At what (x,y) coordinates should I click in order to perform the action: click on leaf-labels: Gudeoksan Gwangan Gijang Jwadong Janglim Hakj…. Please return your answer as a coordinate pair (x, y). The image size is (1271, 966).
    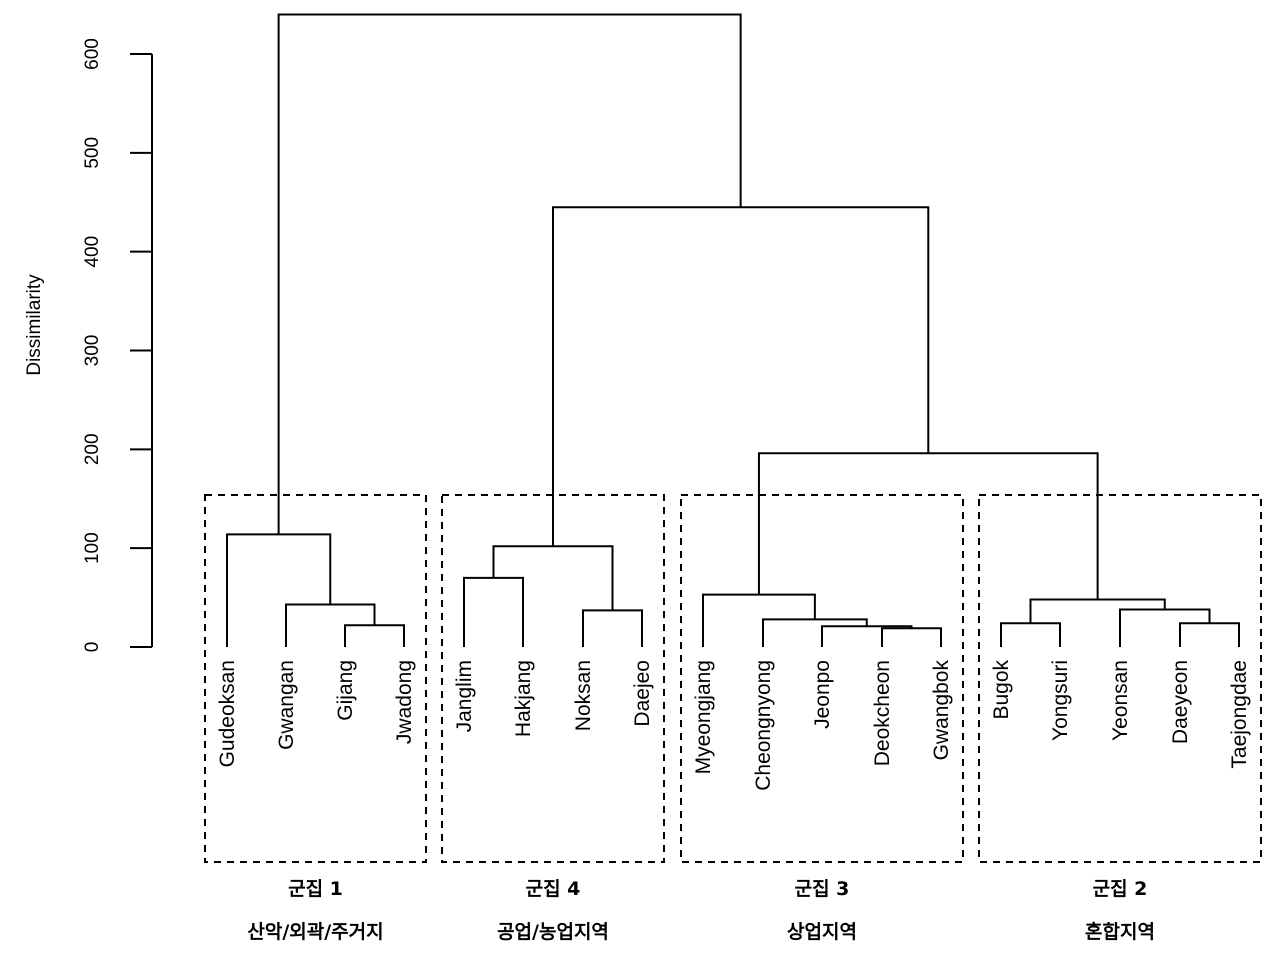
    Looking at the image, I should click on (733, 725).